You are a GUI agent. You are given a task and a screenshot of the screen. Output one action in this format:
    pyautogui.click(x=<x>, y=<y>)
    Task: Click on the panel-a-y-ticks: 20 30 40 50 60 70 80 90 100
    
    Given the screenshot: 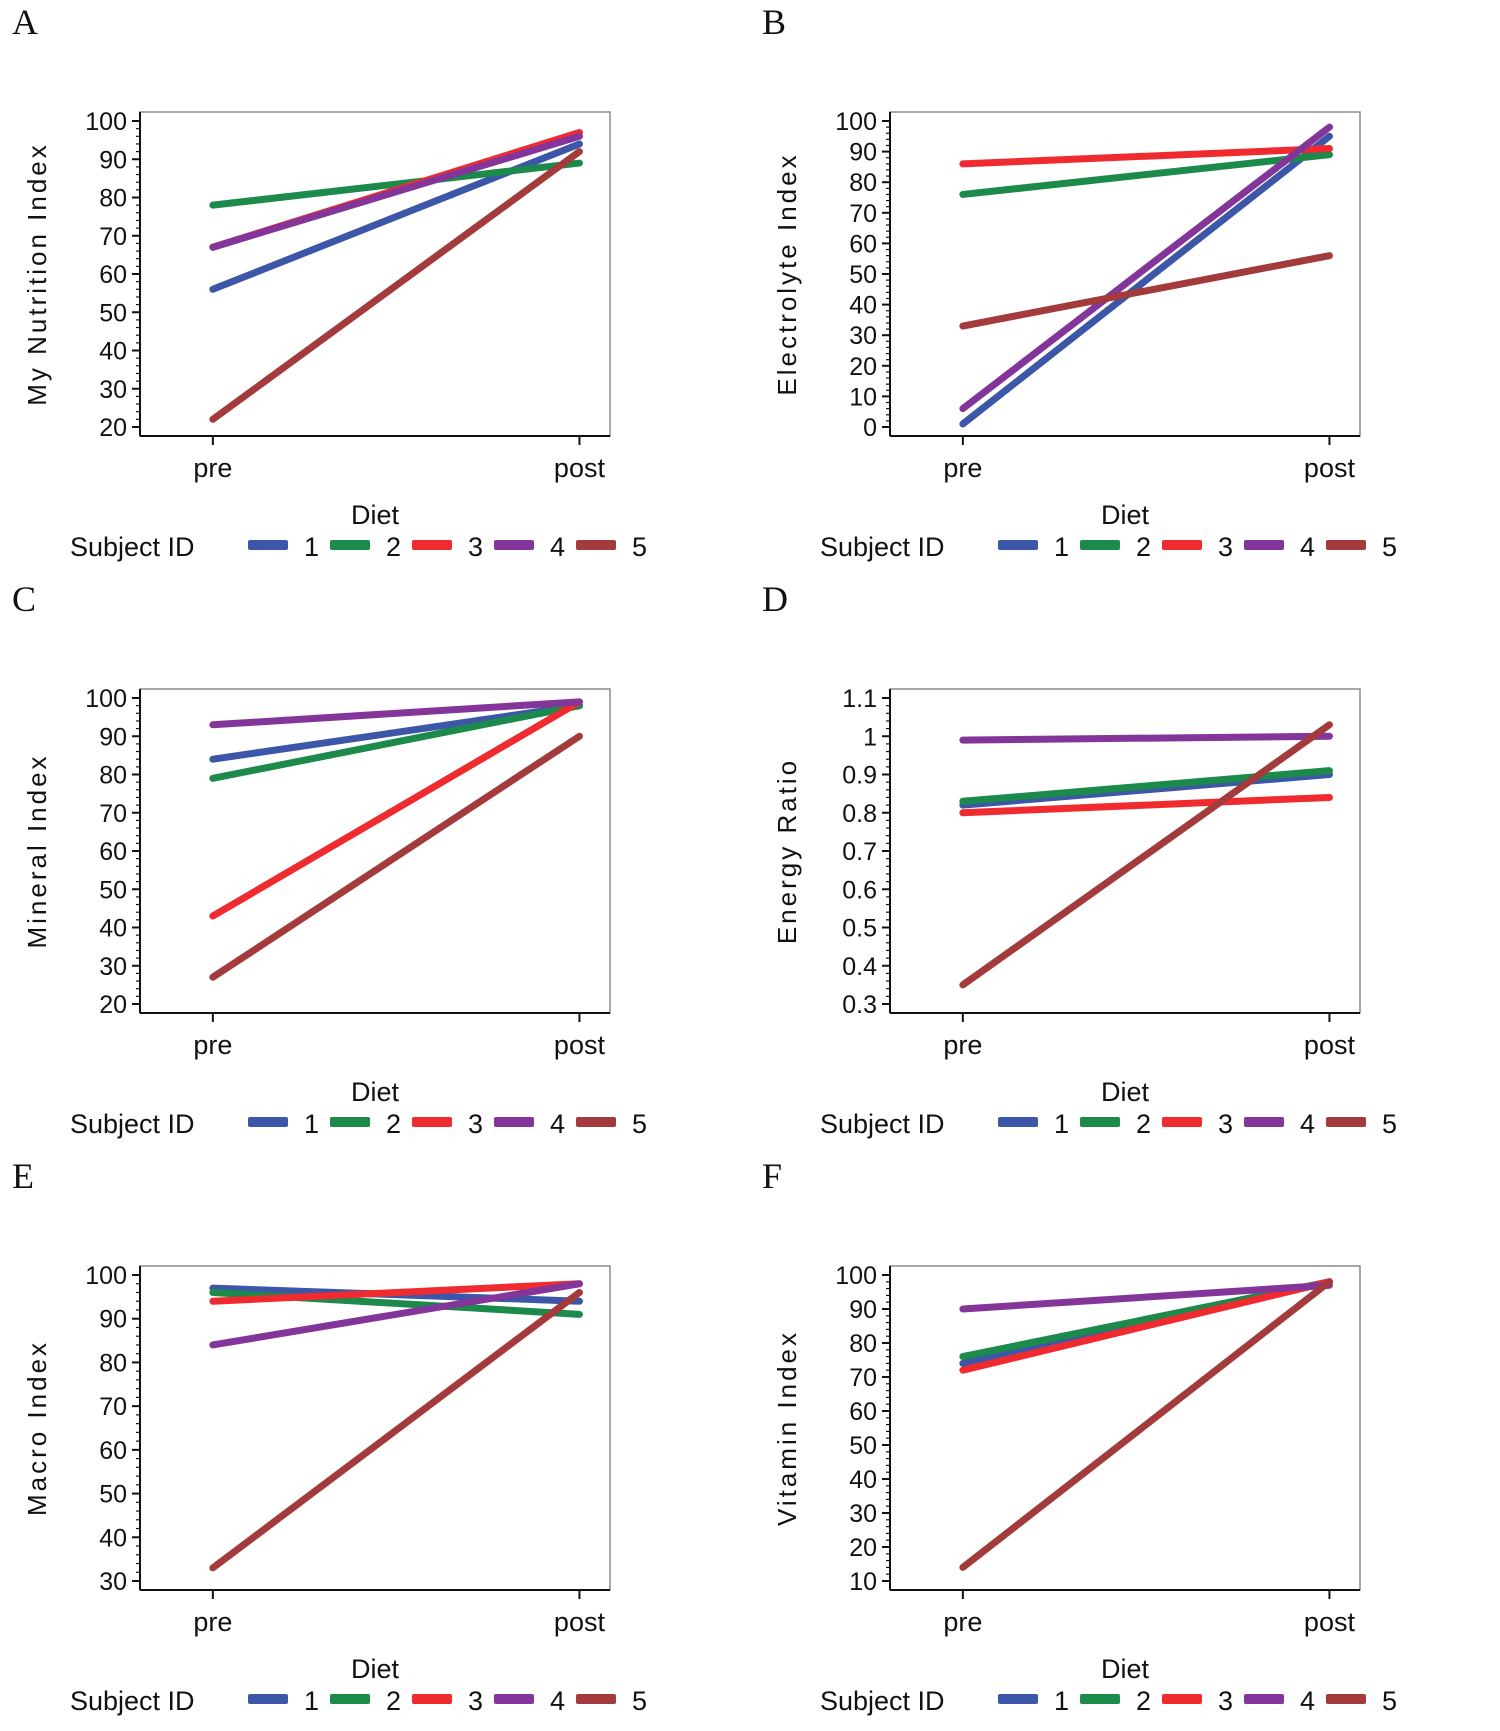 What is the action you would take?
    pyautogui.click(x=112, y=275)
    